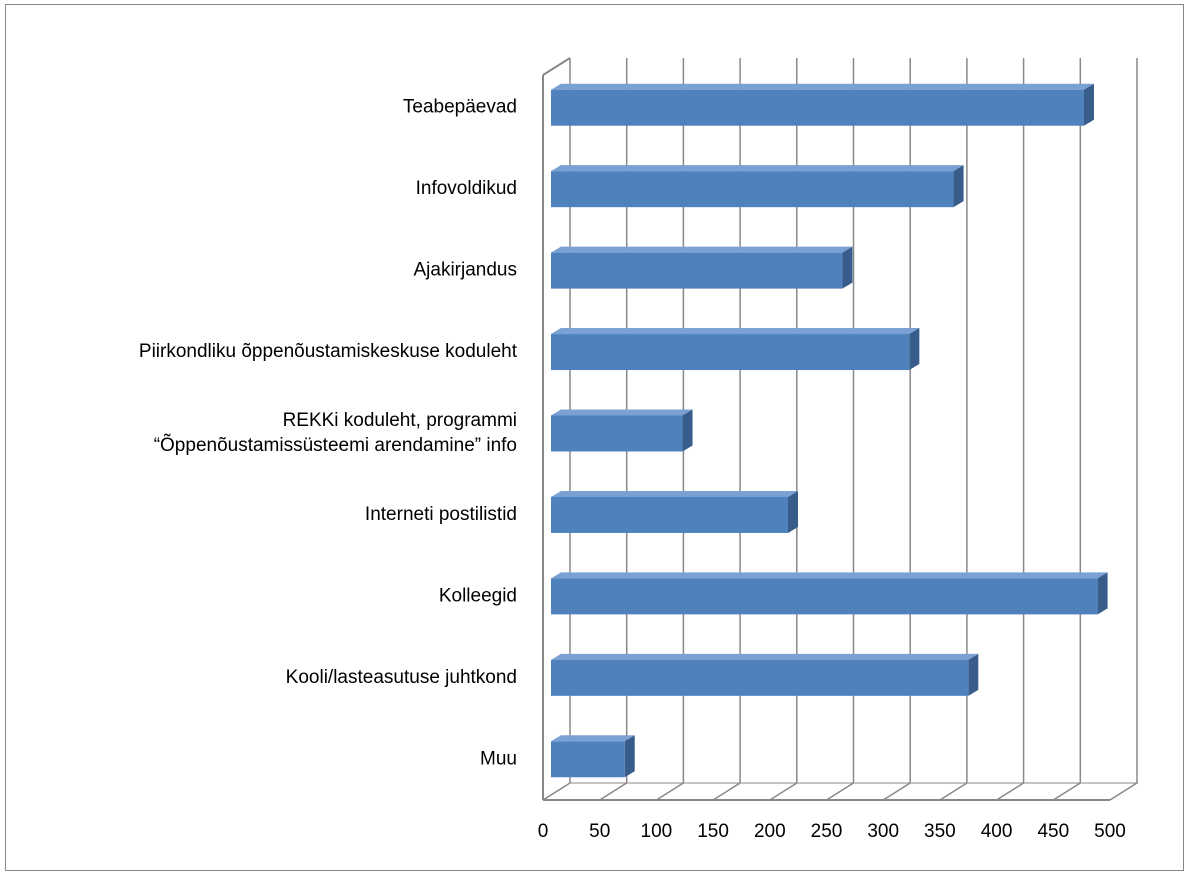  Describe the element at coordinates (401, 677) in the screenshot. I see `y-tick-label: Kooli/lasteasutuse juhtkond` at that location.